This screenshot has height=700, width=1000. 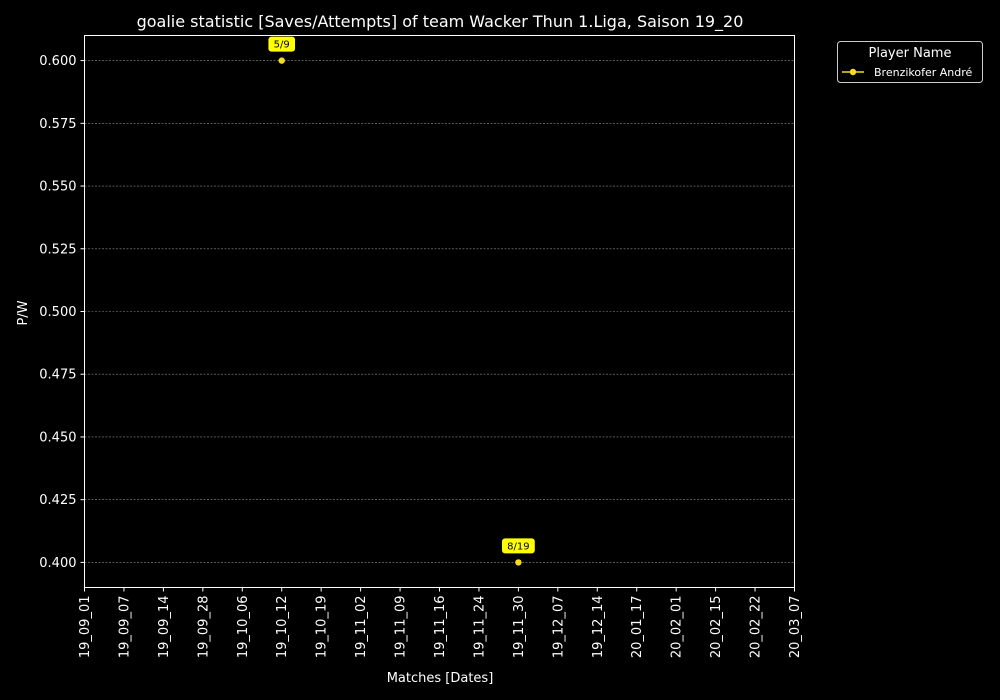 What do you see at coordinates (57, 124) in the screenshot?
I see `y-tick-label: 0.575` at bounding box center [57, 124].